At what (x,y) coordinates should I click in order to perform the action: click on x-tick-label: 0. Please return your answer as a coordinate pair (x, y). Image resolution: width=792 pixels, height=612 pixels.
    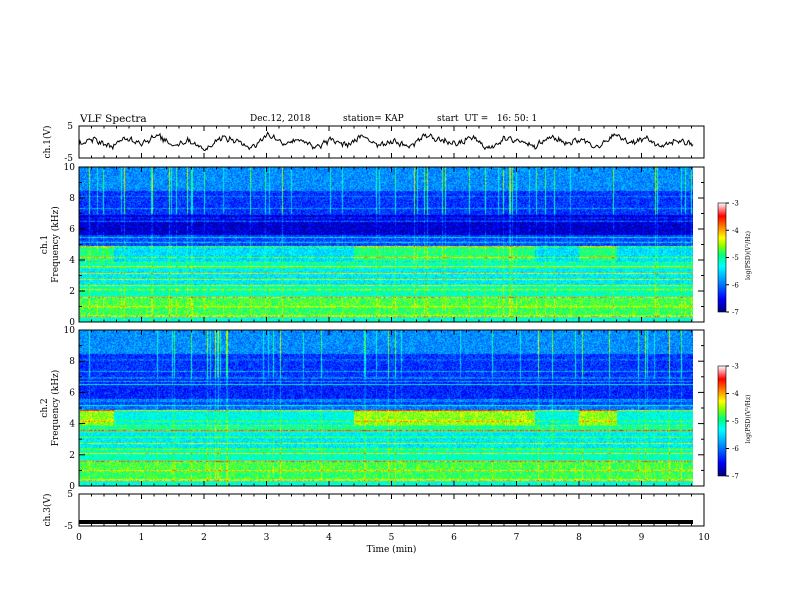
    Looking at the image, I should click on (79, 538).